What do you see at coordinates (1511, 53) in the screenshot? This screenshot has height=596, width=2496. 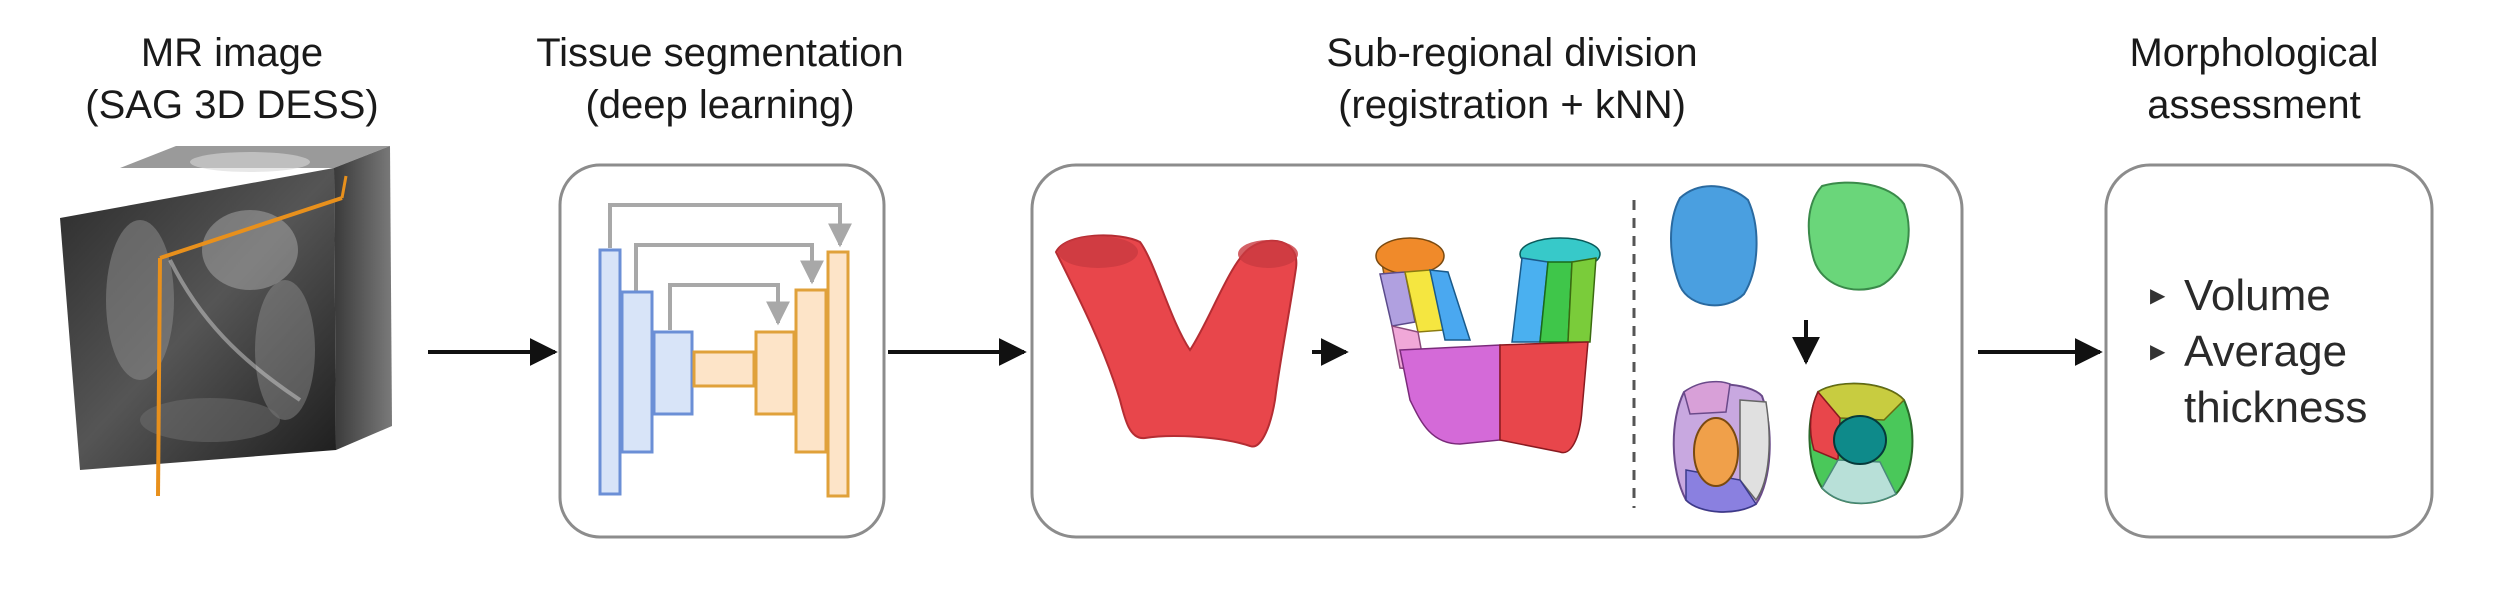 I see `title-line: Sub-regional division` at bounding box center [1511, 53].